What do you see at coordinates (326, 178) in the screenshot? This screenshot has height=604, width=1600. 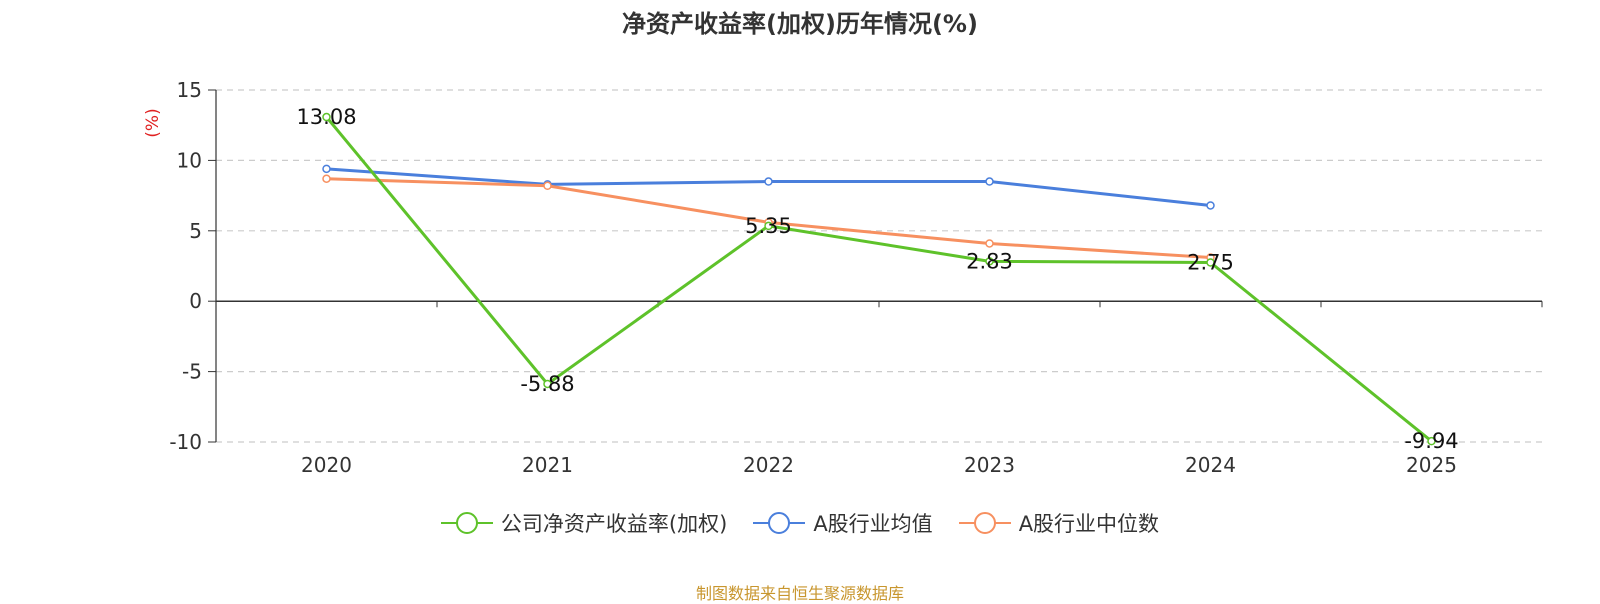 I see `point-industry-median-2020` at bounding box center [326, 178].